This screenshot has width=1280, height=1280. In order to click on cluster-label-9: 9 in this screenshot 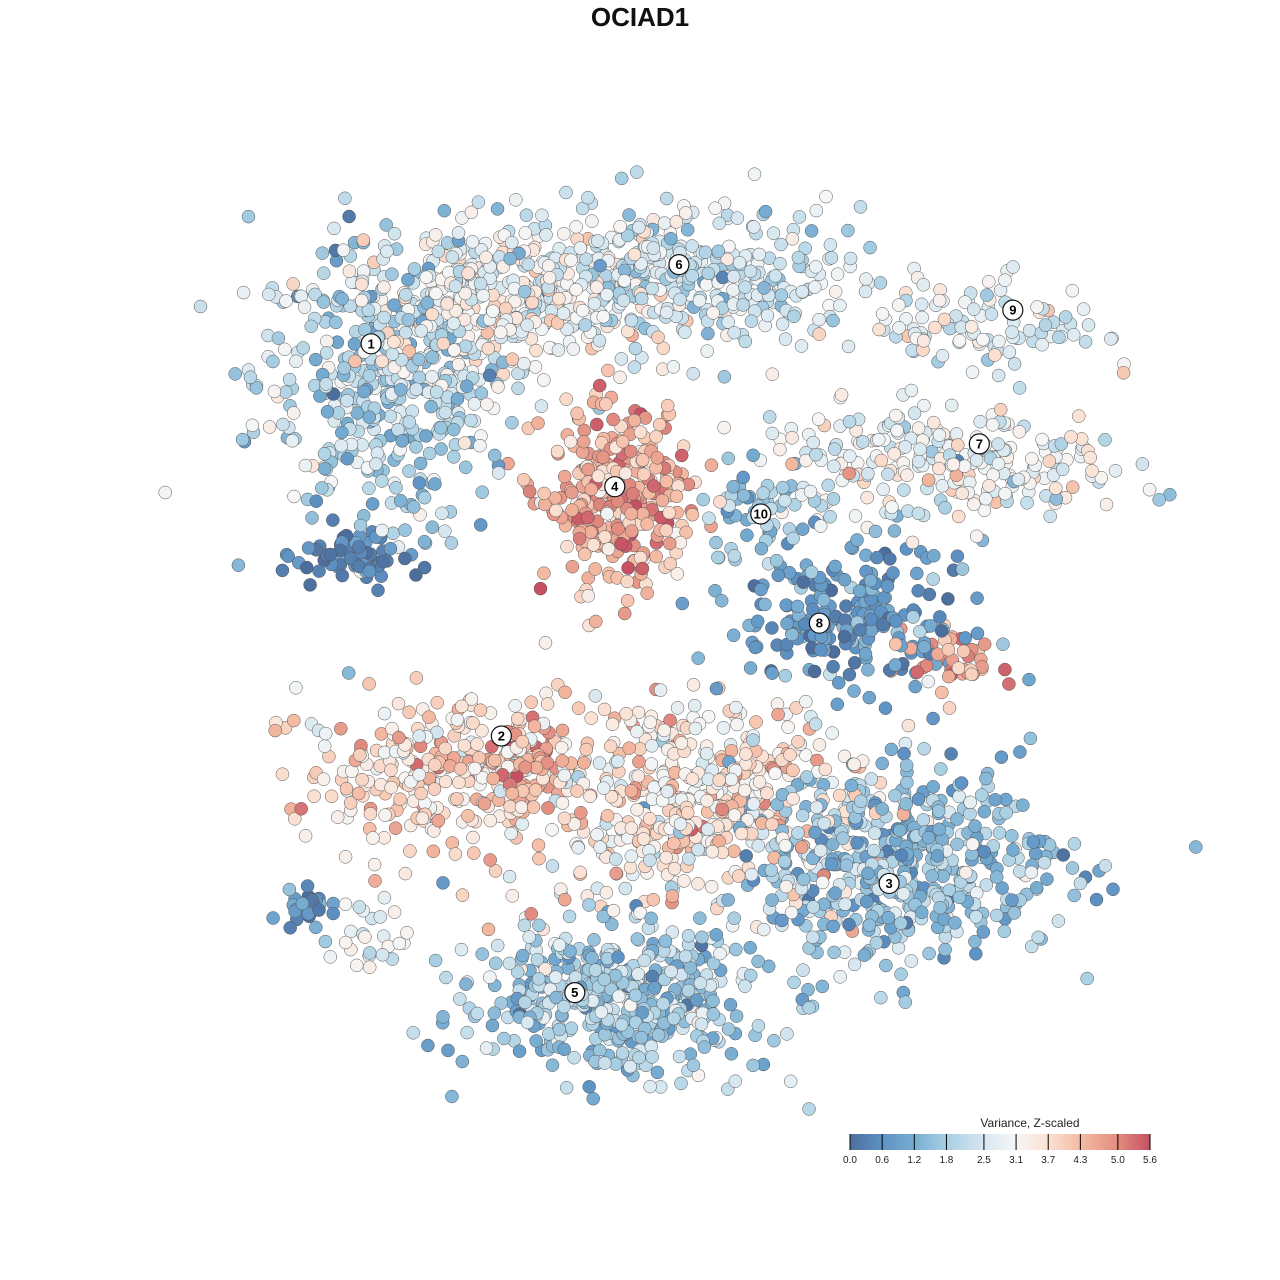, I will do `click(1013, 310)`.